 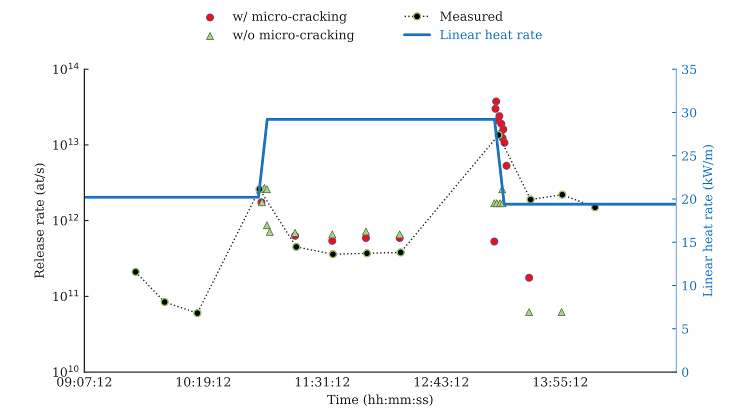 What do you see at coordinates (689, 69) in the screenshot?
I see `y2-tick-label: 35` at bounding box center [689, 69].